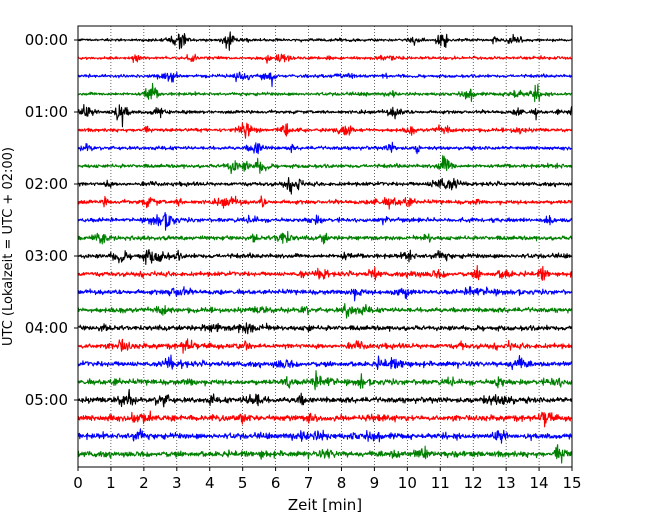 The image size is (650, 520). I want to click on x-tick-label-15: 15, so click(571, 483).